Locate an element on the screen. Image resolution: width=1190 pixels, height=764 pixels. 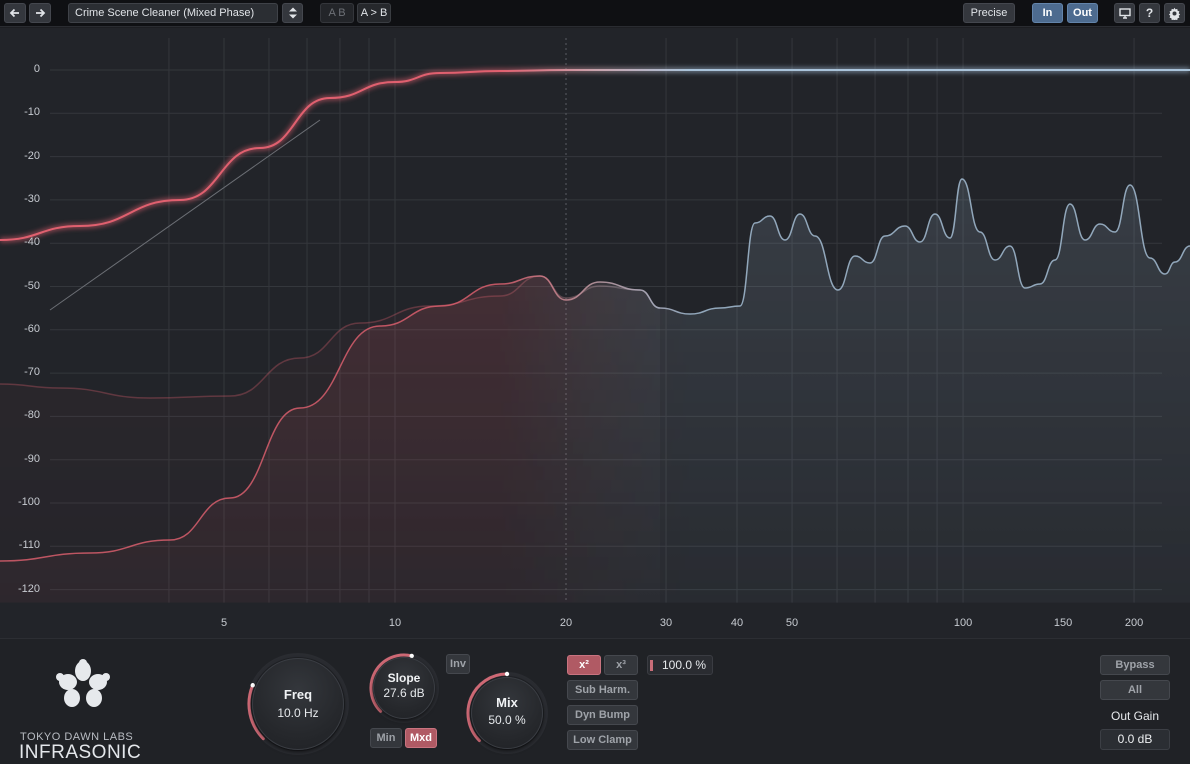
monitor-icon is located at coordinates (1124, 13).